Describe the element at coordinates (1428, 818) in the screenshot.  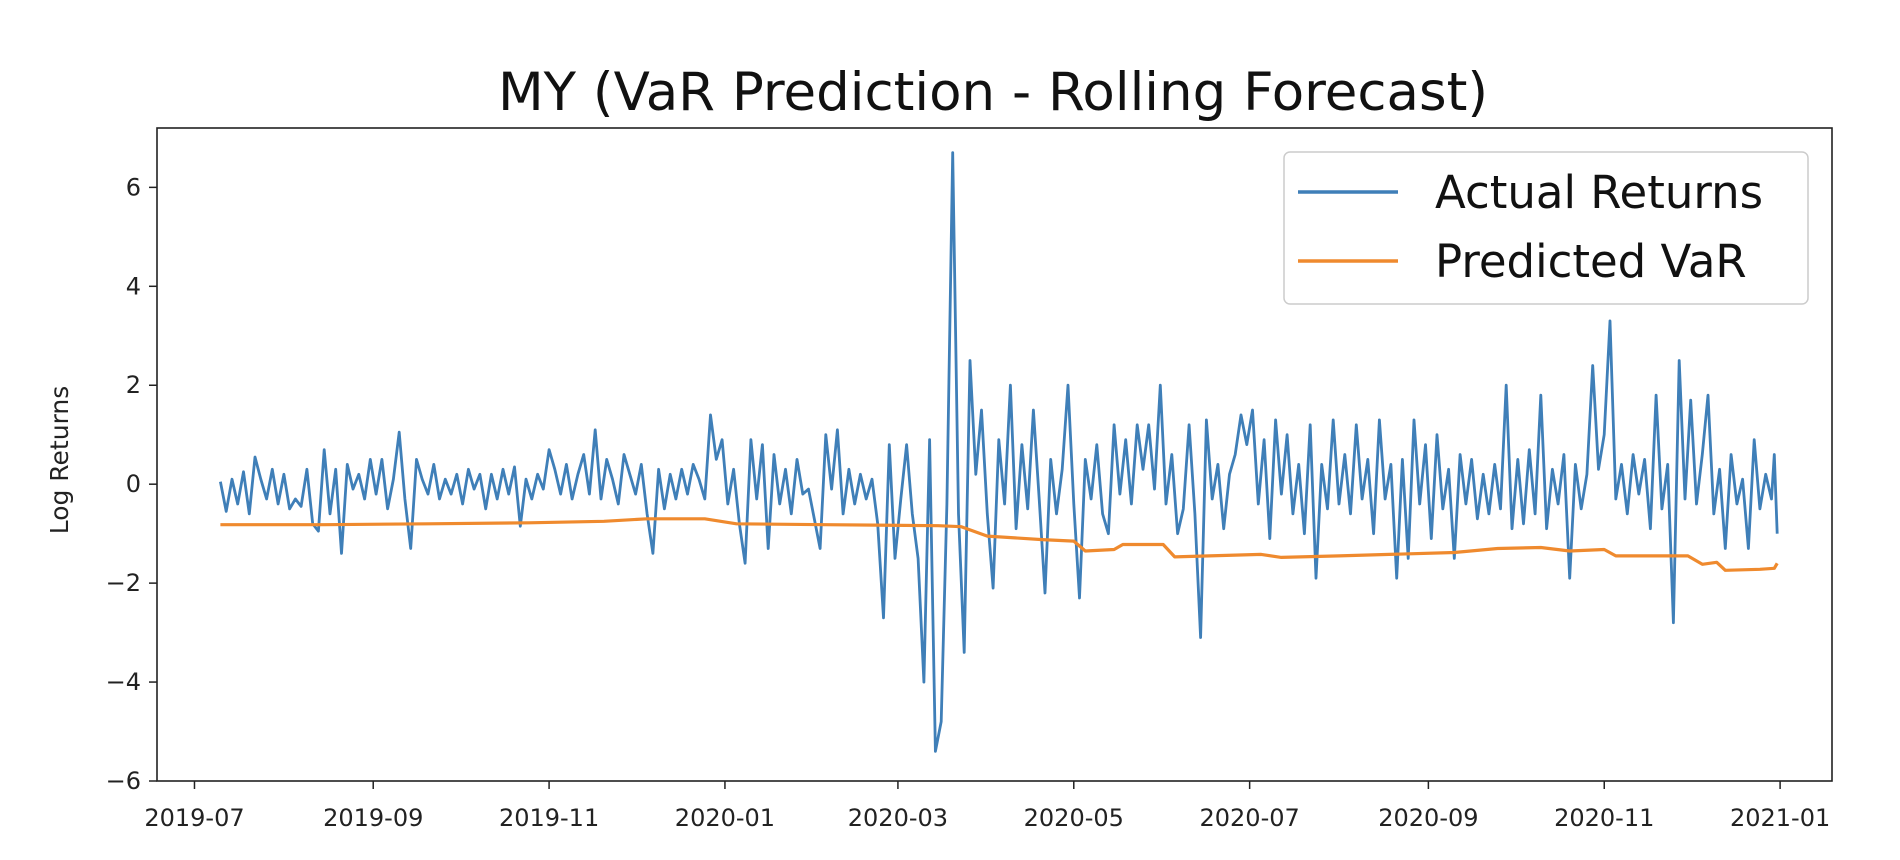
I see `x-tick-label: 2020-09` at that location.